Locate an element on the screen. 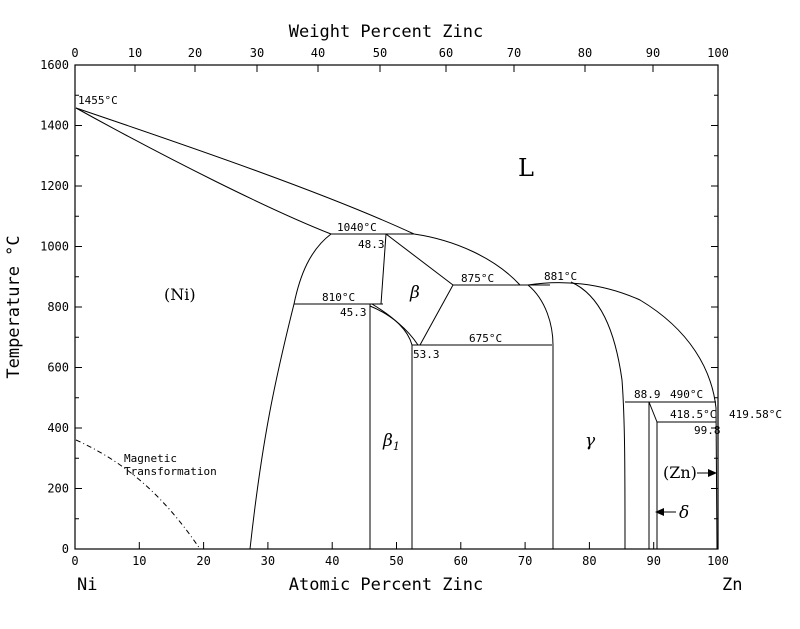 This screenshot has height=629, width=800. isotherm-675-label: 675°C is located at coordinates (485, 338).